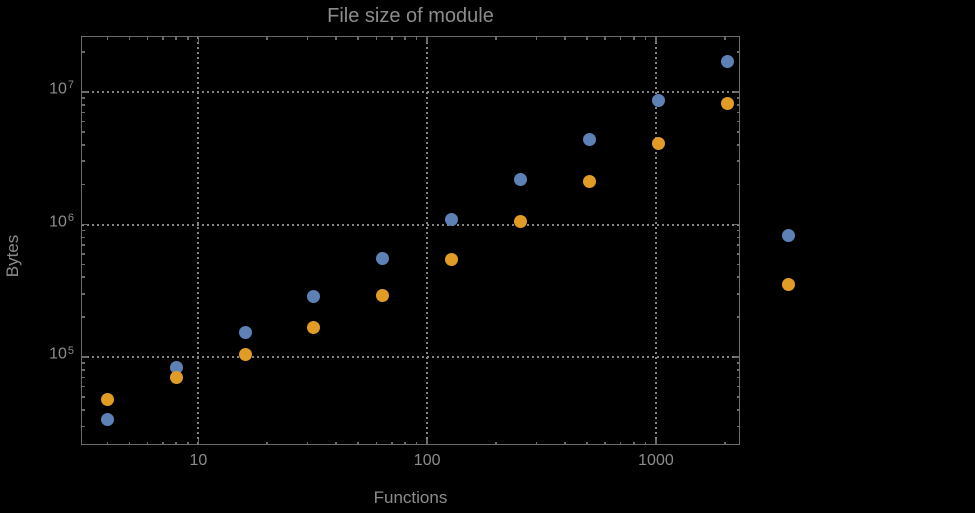 The image size is (975, 513). Describe the element at coordinates (198, 460) in the screenshot. I see `x-tick-label-10: 10` at that location.